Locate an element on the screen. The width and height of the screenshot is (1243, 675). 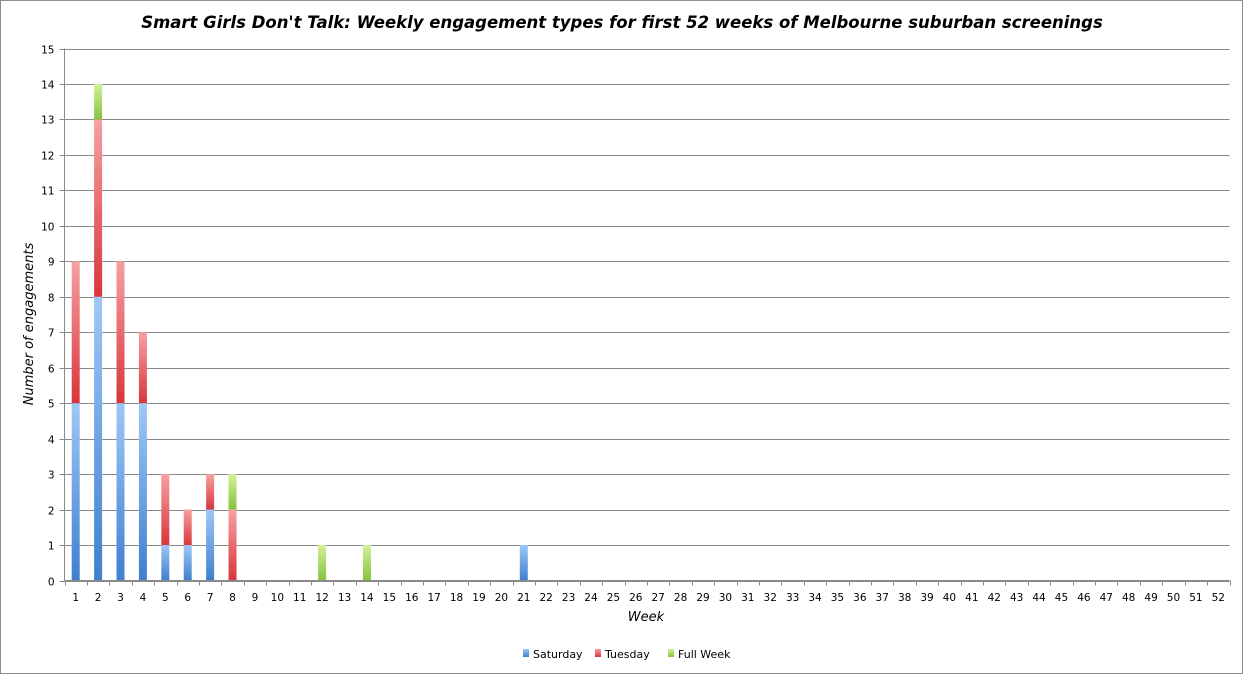
y-tick-label: 15 is located at coordinates (47, 51).